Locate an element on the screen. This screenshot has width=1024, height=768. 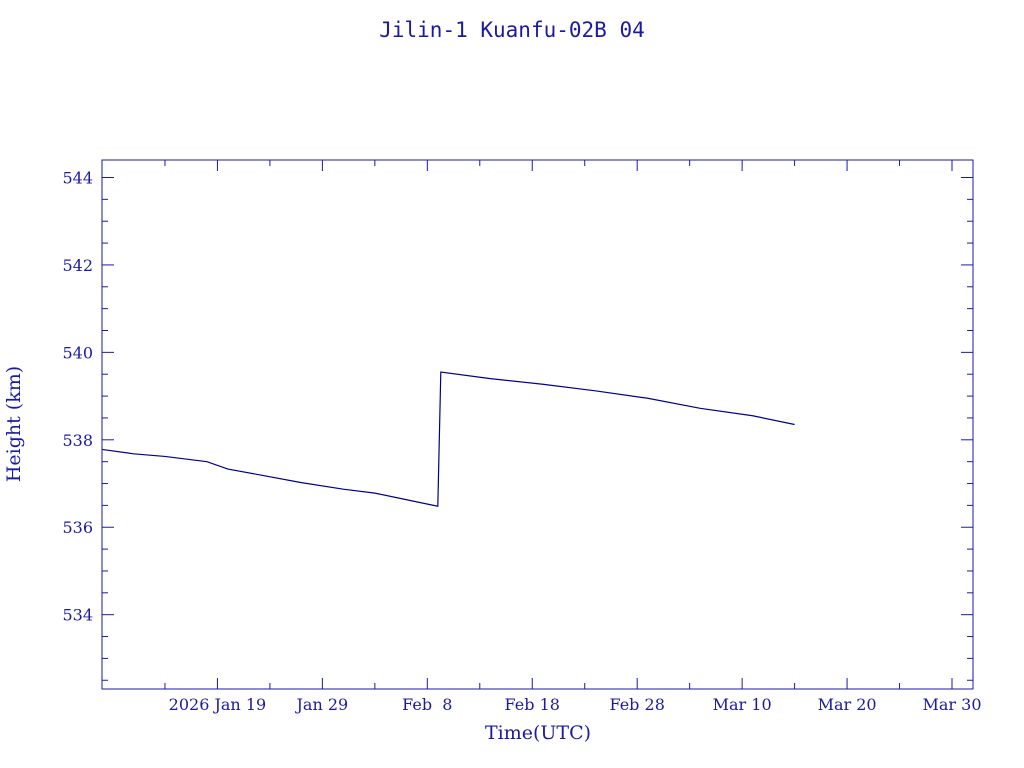
y-tick-label: 544 is located at coordinates (77, 177).